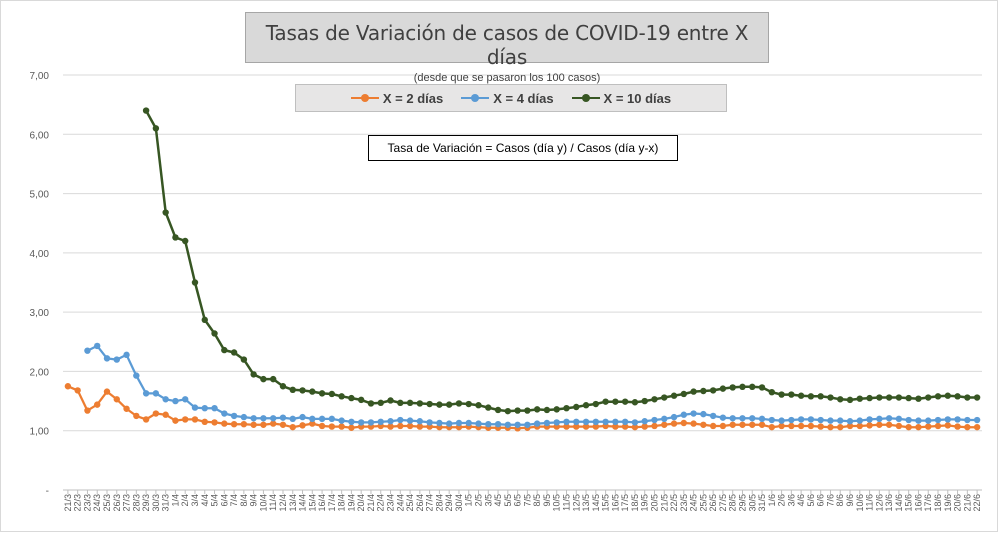 The height and width of the screenshot is (533, 999). What do you see at coordinates (523, 98) in the screenshot?
I see `legend-label-x4: X = 4 días` at bounding box center [523, 98].